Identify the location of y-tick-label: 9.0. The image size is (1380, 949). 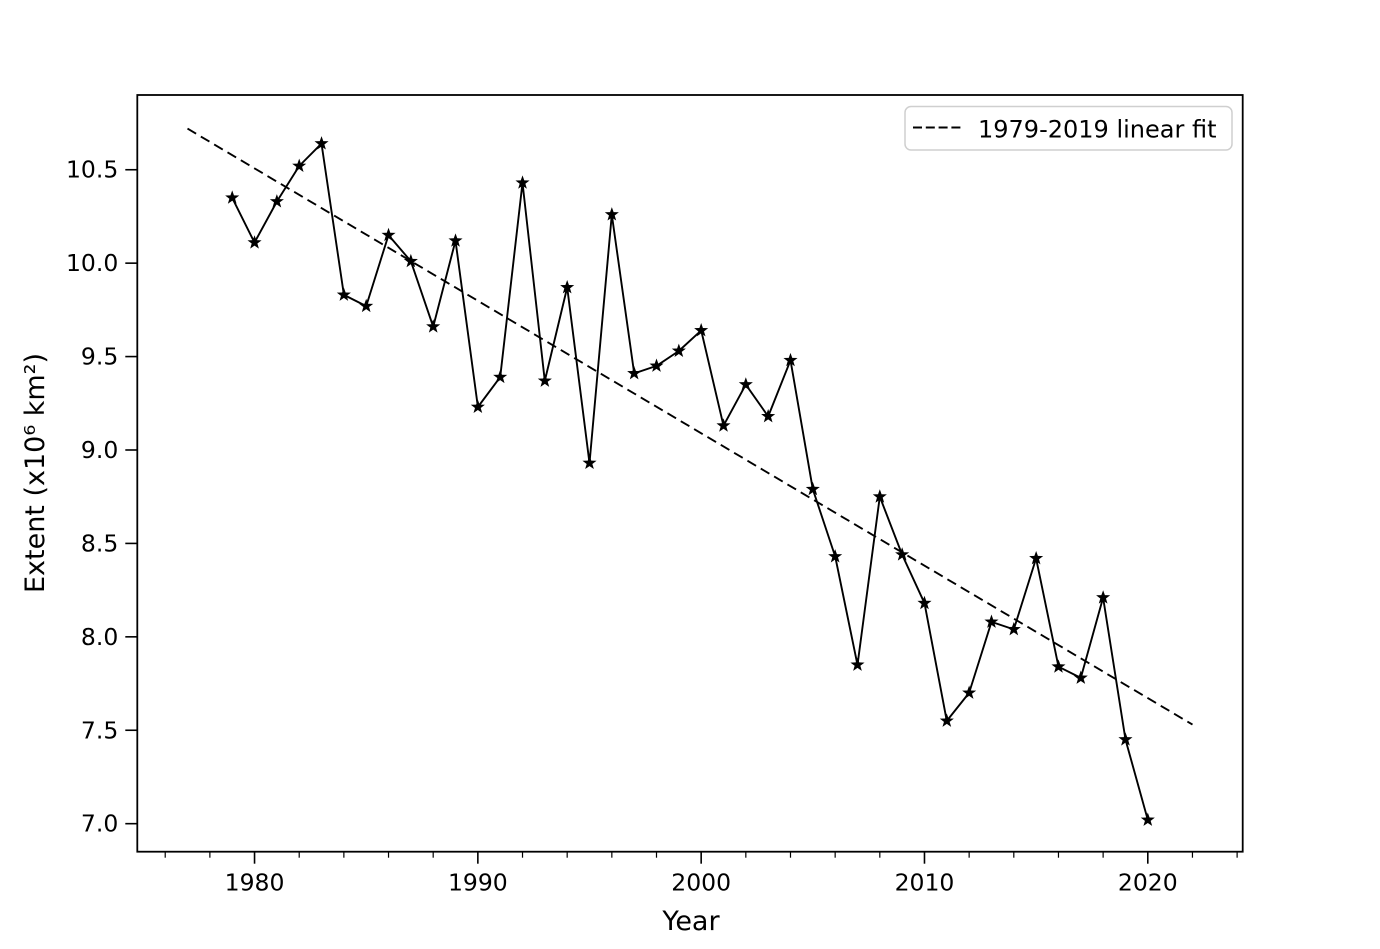
(99, 450).